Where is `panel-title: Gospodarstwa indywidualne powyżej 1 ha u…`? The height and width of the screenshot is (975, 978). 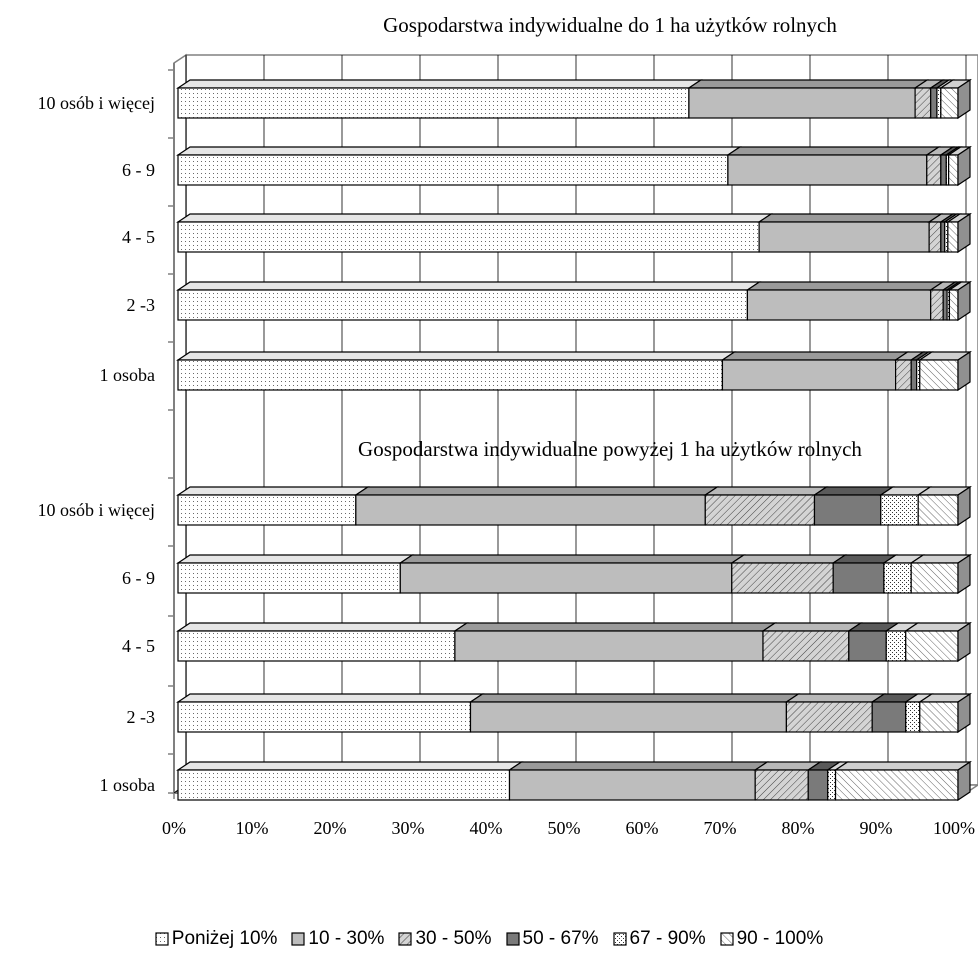
panel-title: Gospodarstwa indywidualne powyżej 1 ha u… is located at coordinates (610, 449).